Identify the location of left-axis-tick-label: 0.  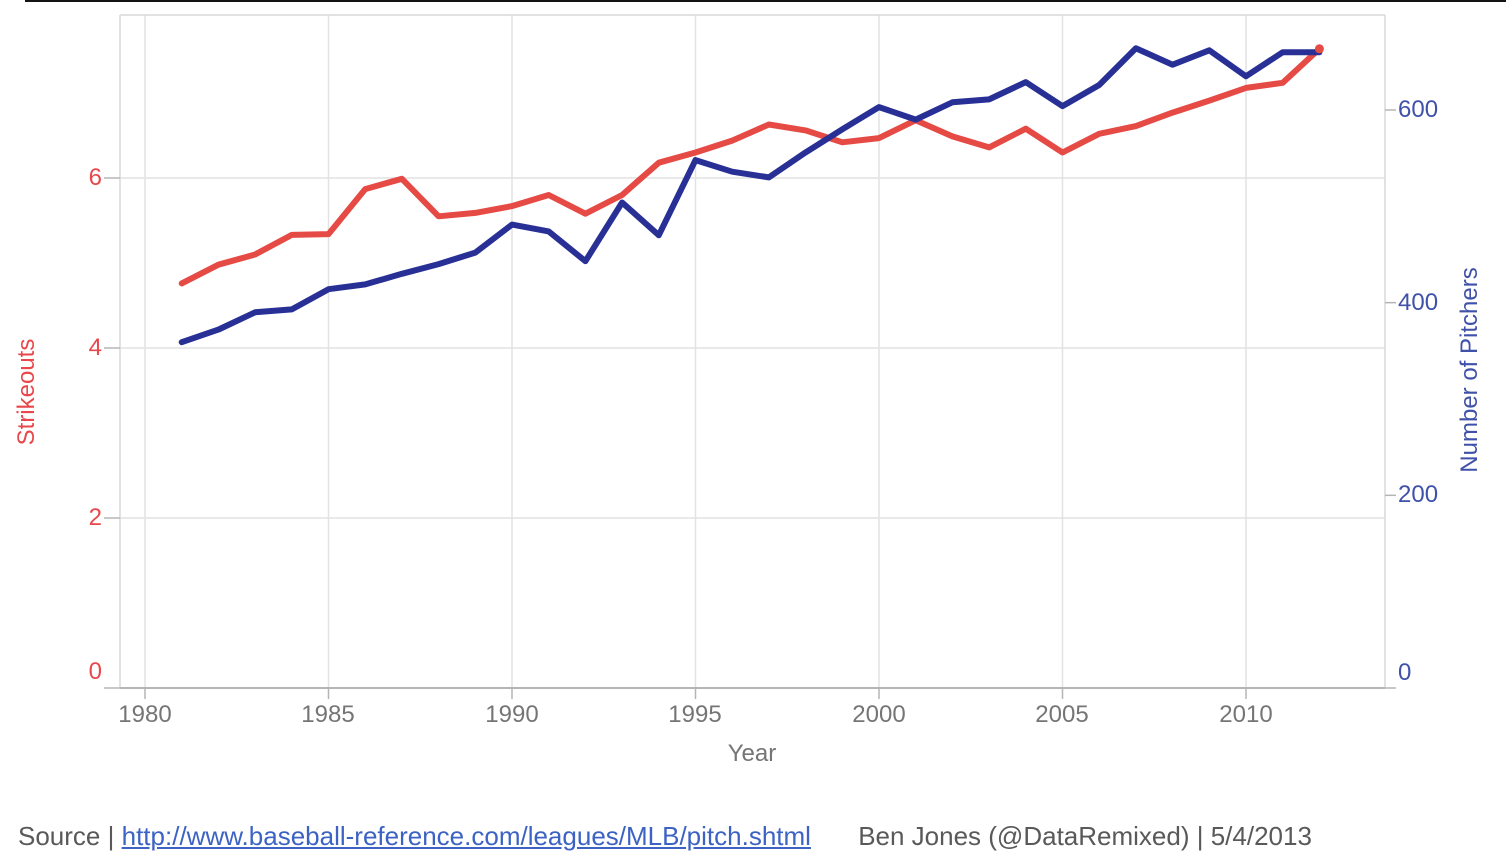
(95, 671).